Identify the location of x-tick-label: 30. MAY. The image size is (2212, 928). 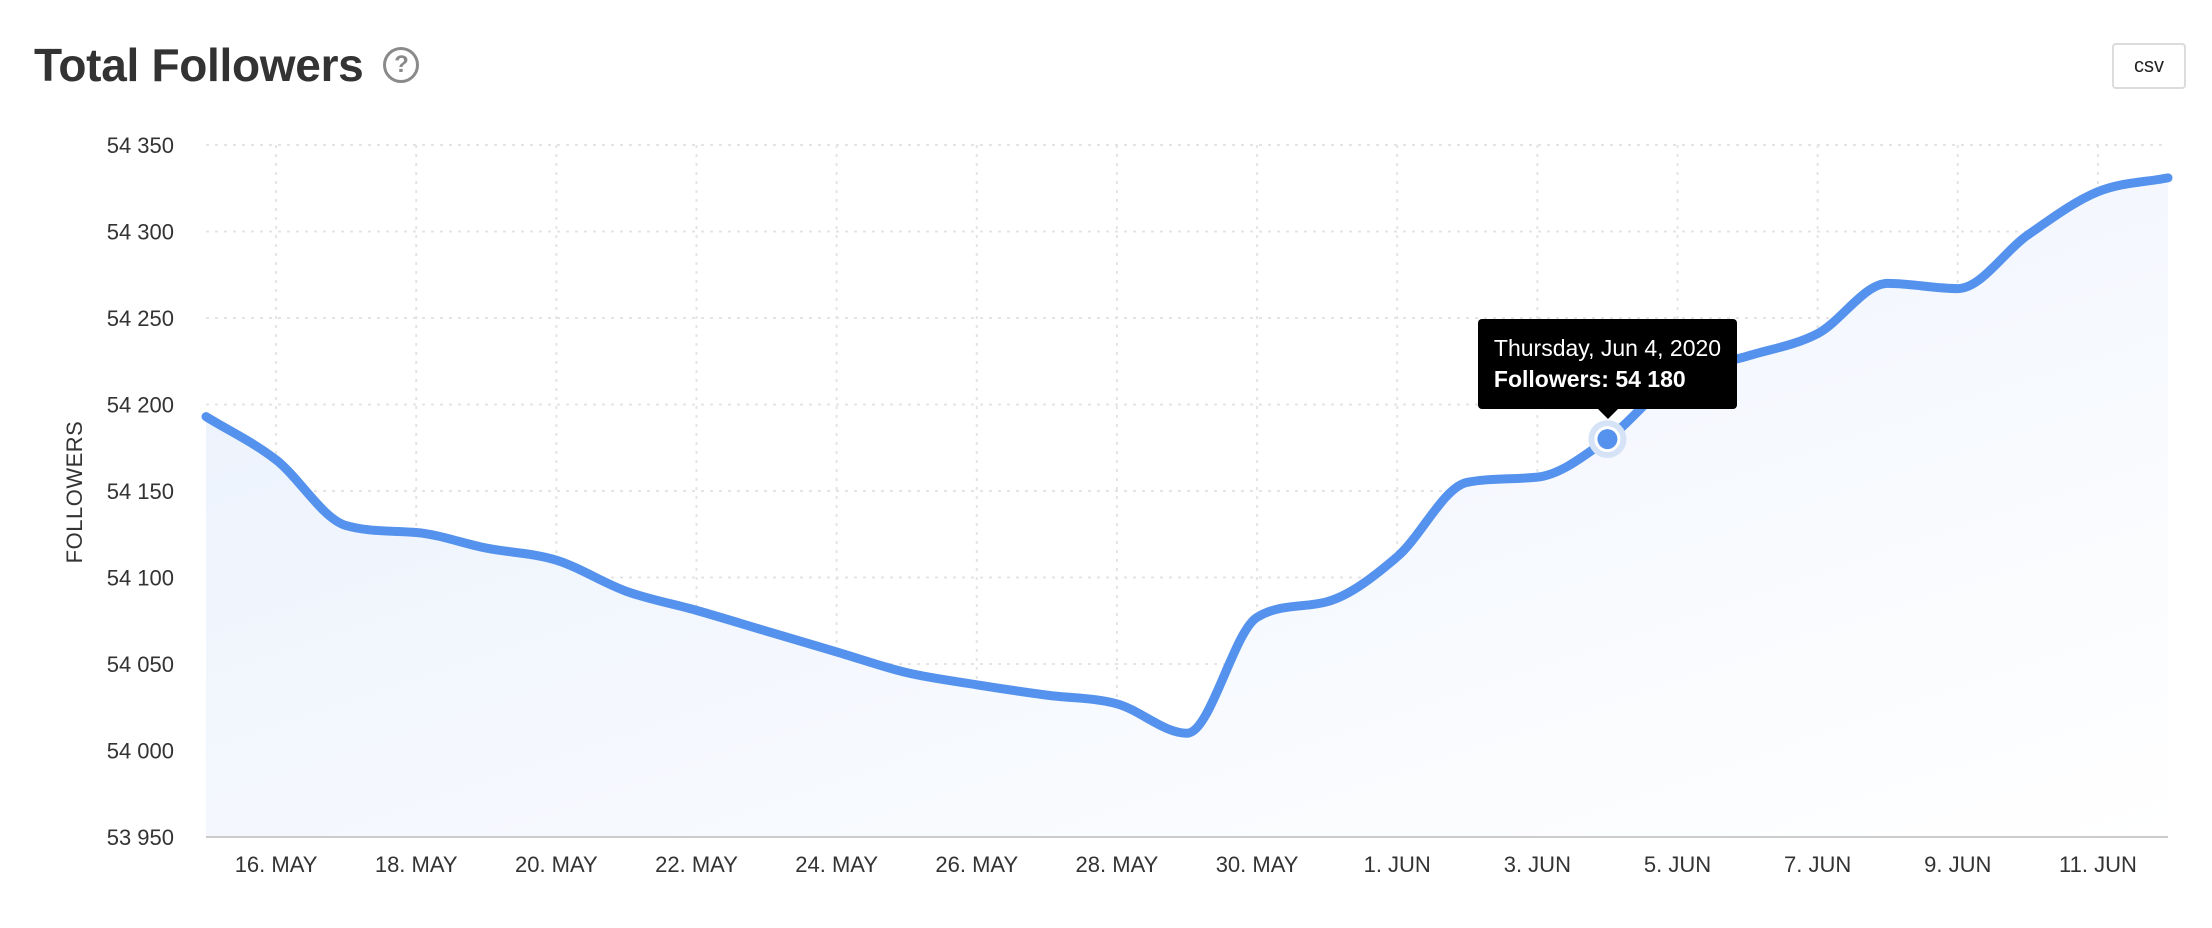
(1257, 864).